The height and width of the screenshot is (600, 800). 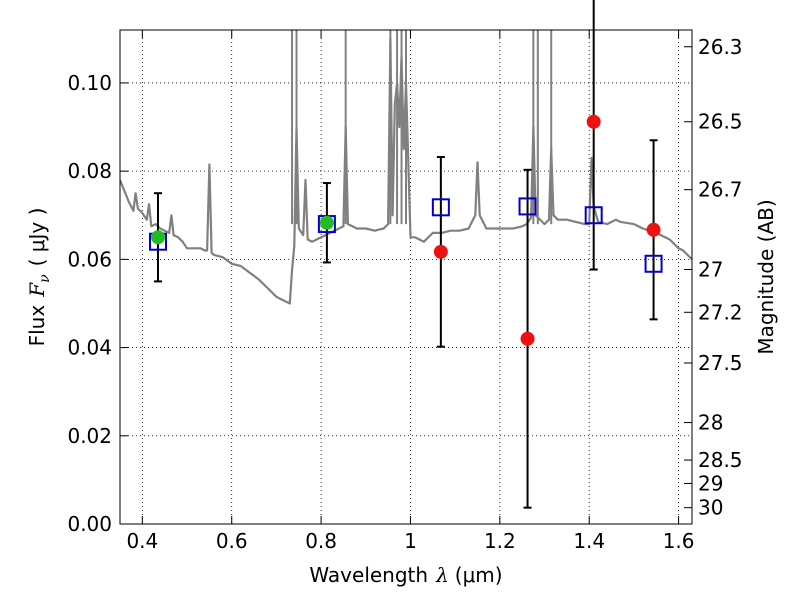 What do you see at coordinates (720, 460) in the screenshot?
I see `mag-tick-label: 28.5` at bounding box center [720, 460].